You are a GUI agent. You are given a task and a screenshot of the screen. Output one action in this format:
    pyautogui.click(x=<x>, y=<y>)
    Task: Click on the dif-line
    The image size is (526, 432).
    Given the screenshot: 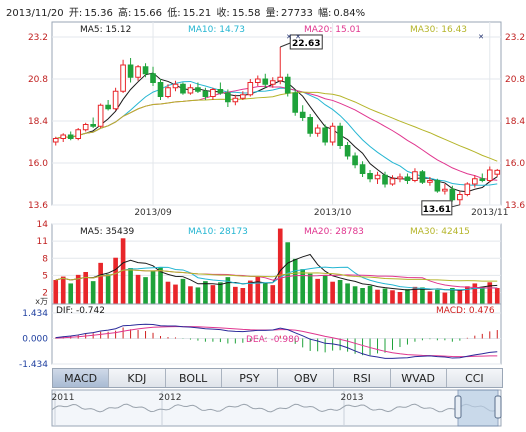 What is the action you would take?
    pyautogui.click(x=276, y=341)
    